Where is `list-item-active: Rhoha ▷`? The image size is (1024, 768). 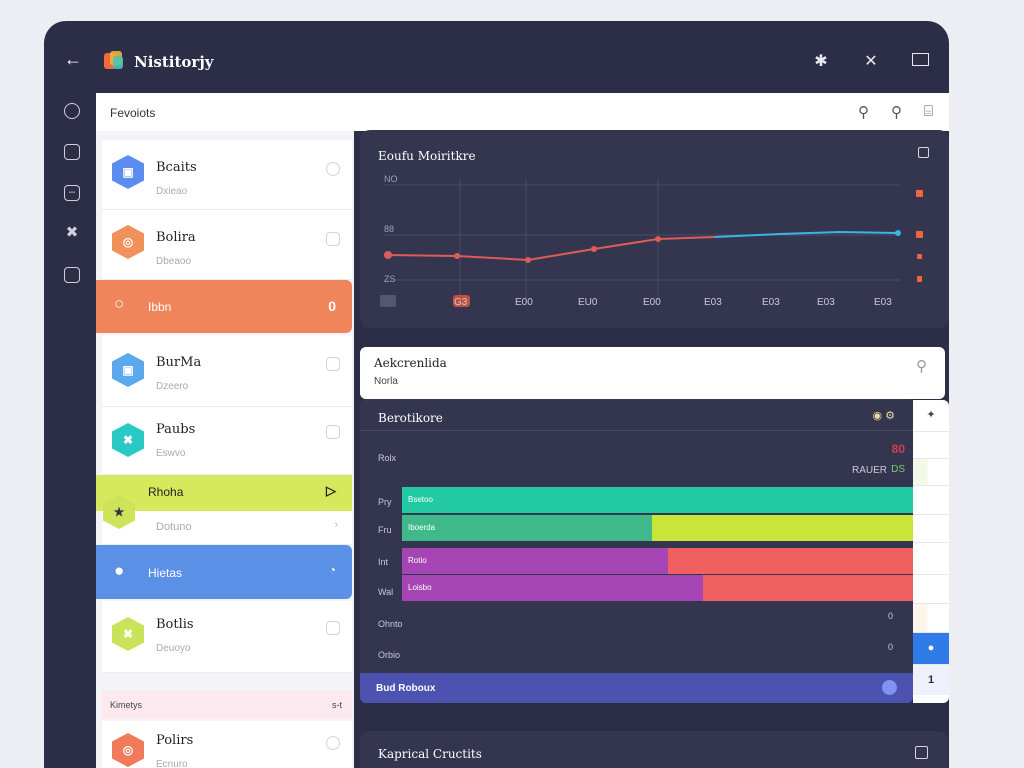
list-item-active: Rhoha ▷ is located at coordinates (224, 493).